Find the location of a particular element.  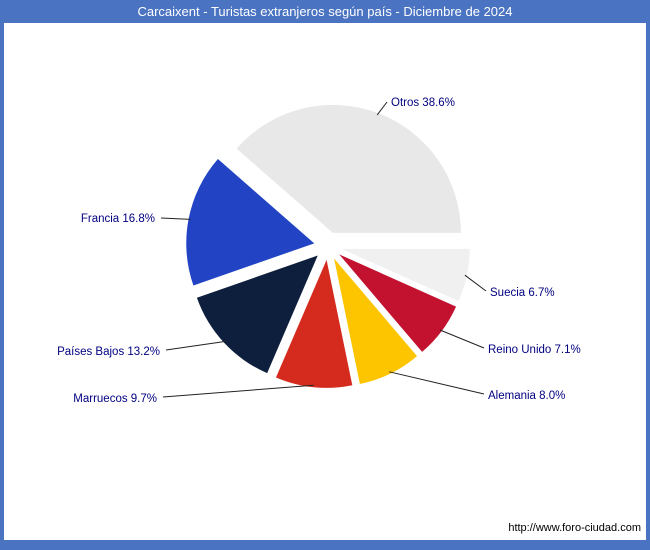

leader-line-marruecos is located at coordinates (238, 391).